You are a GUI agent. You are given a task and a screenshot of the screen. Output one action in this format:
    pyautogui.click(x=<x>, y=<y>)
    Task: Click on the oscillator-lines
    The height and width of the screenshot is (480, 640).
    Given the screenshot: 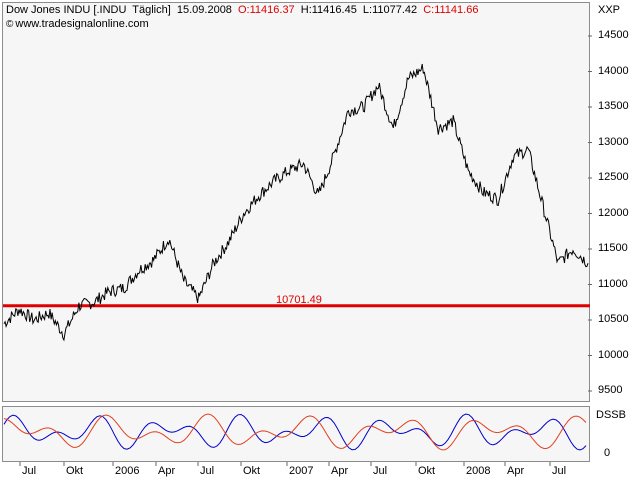 What is the action you would take?
    pyautogui.click(x=295, y=432)
    